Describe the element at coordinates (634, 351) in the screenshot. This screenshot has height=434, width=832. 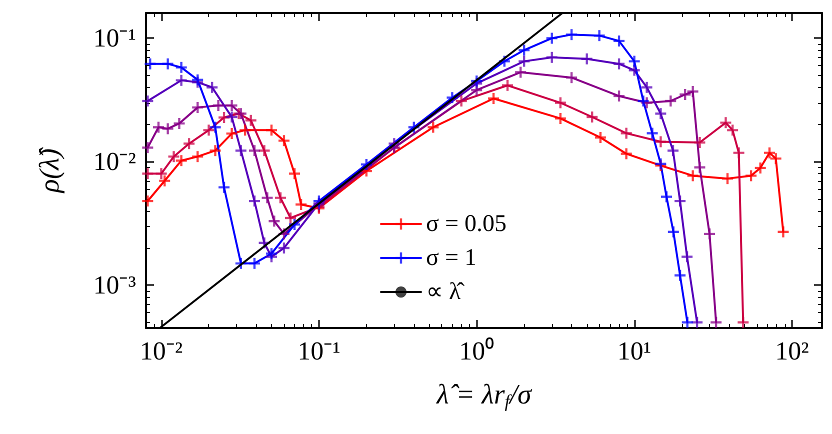
I see `x-tick-label: 10¹` at that location.